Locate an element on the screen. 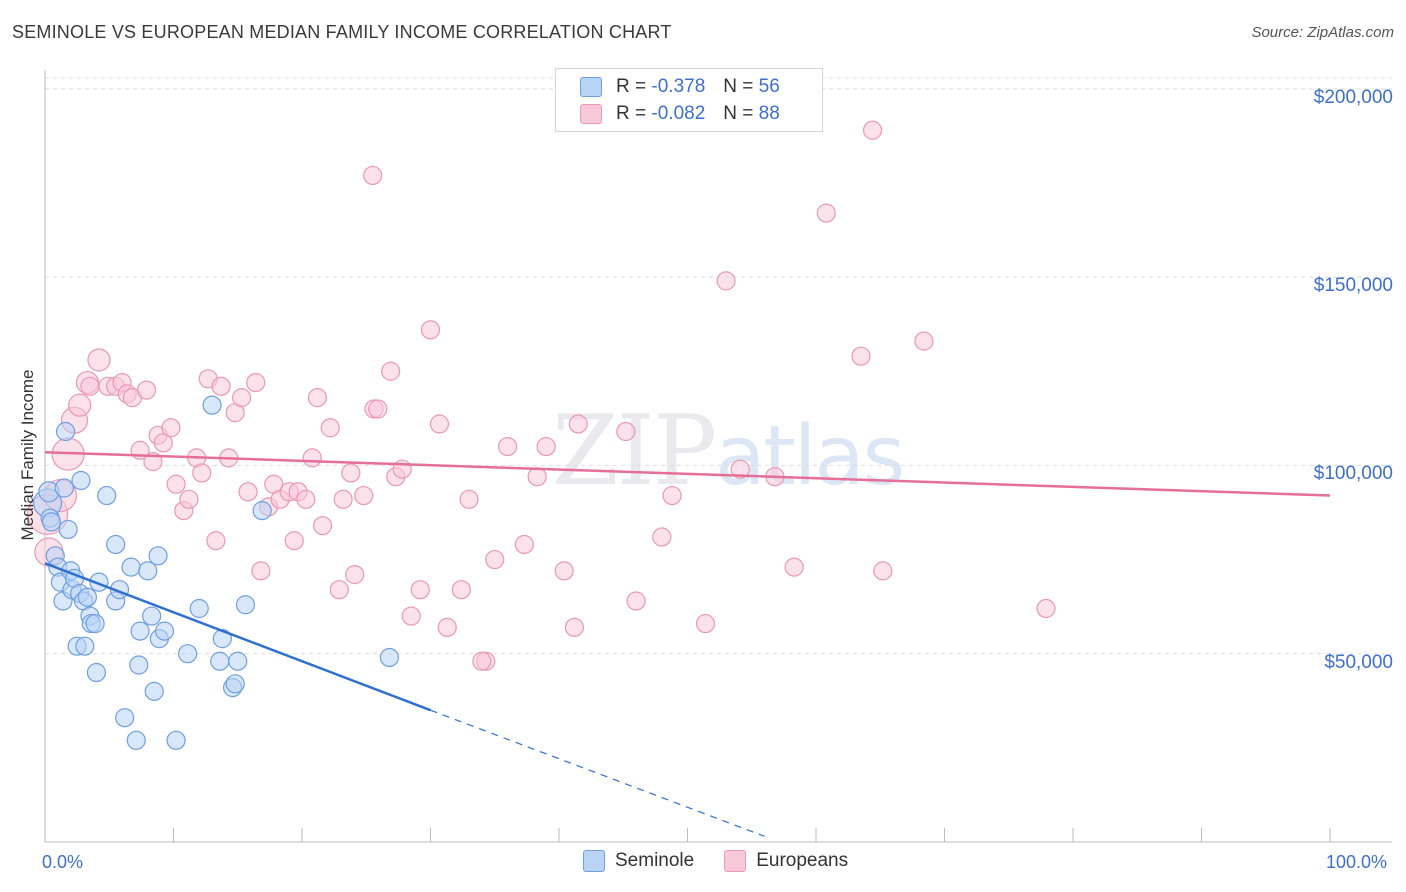 The height and width of the screenshot is (892, 1406). watermark-zip: ZIP is located at coordinates (634, 451).